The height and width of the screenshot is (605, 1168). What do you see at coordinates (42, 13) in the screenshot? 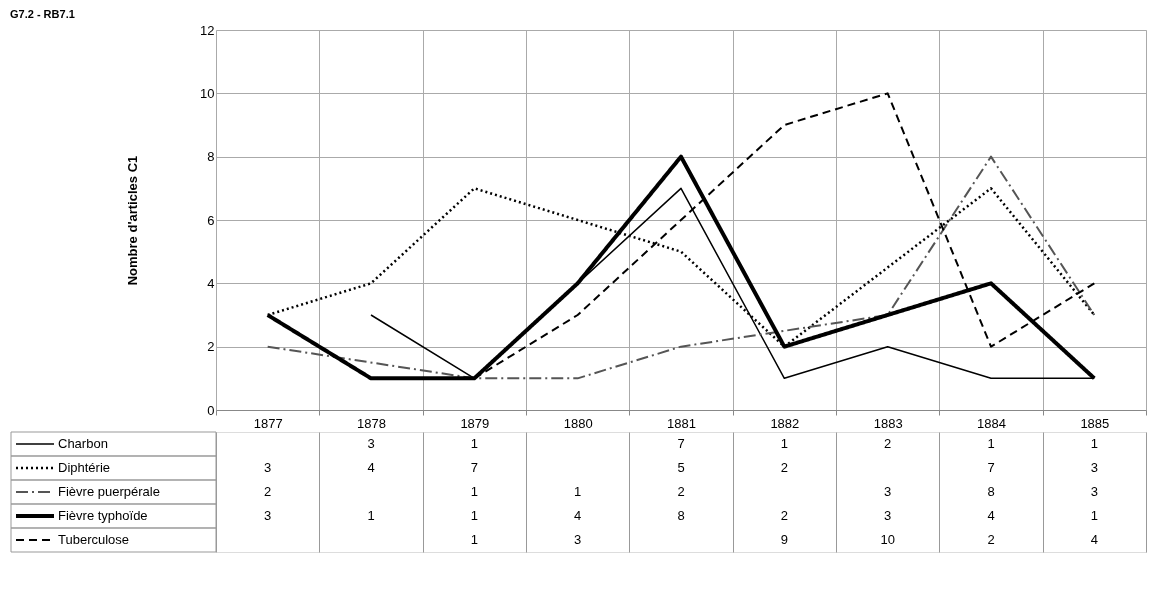
I see `text: G7.2 - RB7.1` at bounding box center [42, 13].